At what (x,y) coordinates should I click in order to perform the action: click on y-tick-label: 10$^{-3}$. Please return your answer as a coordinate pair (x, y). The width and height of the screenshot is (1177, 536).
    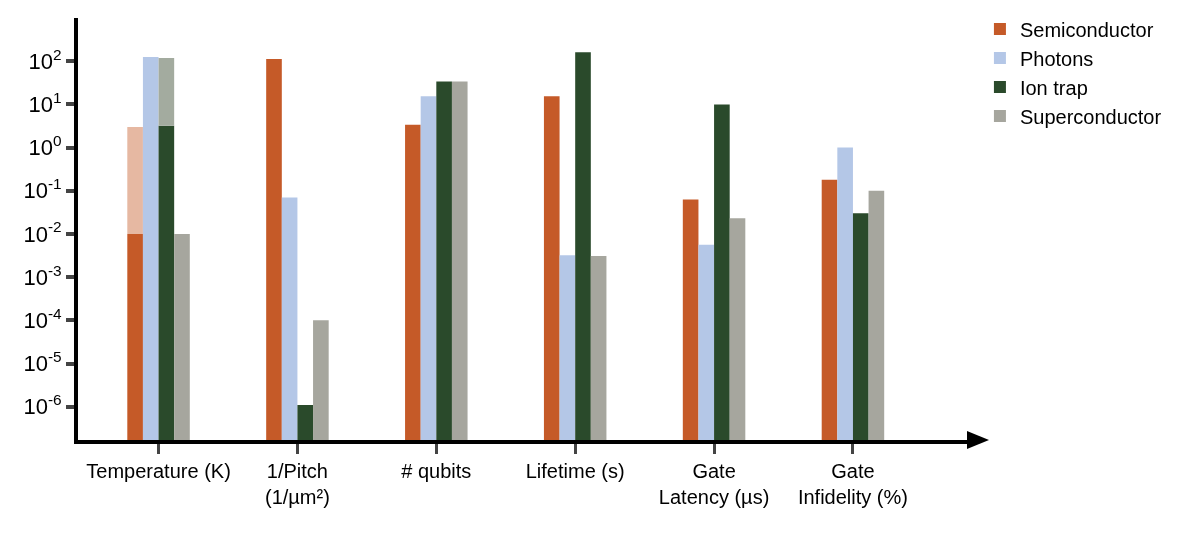
    Looking at the image, I should click on (42, 275).